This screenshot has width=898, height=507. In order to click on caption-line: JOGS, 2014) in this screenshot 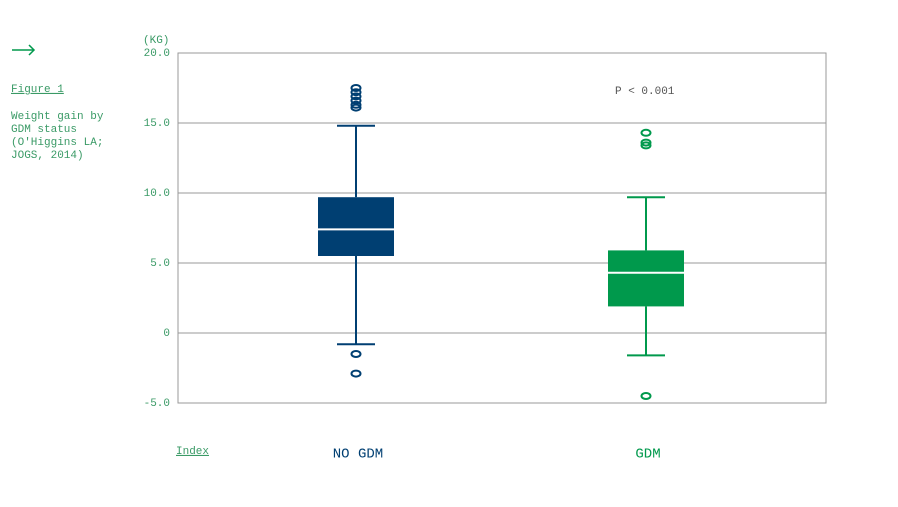, I will do `click(47, 156)`.